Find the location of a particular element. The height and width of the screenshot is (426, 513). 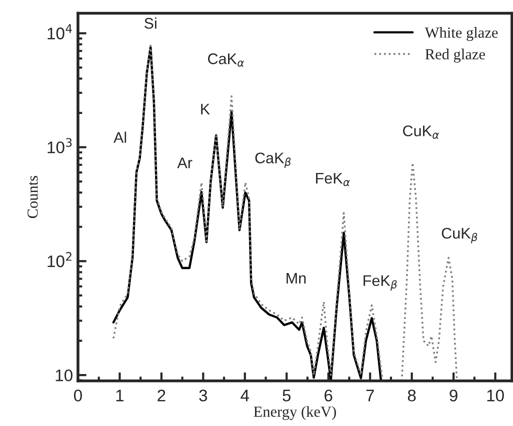

x-tick-label: 2 is located at coordinates (162, 396).